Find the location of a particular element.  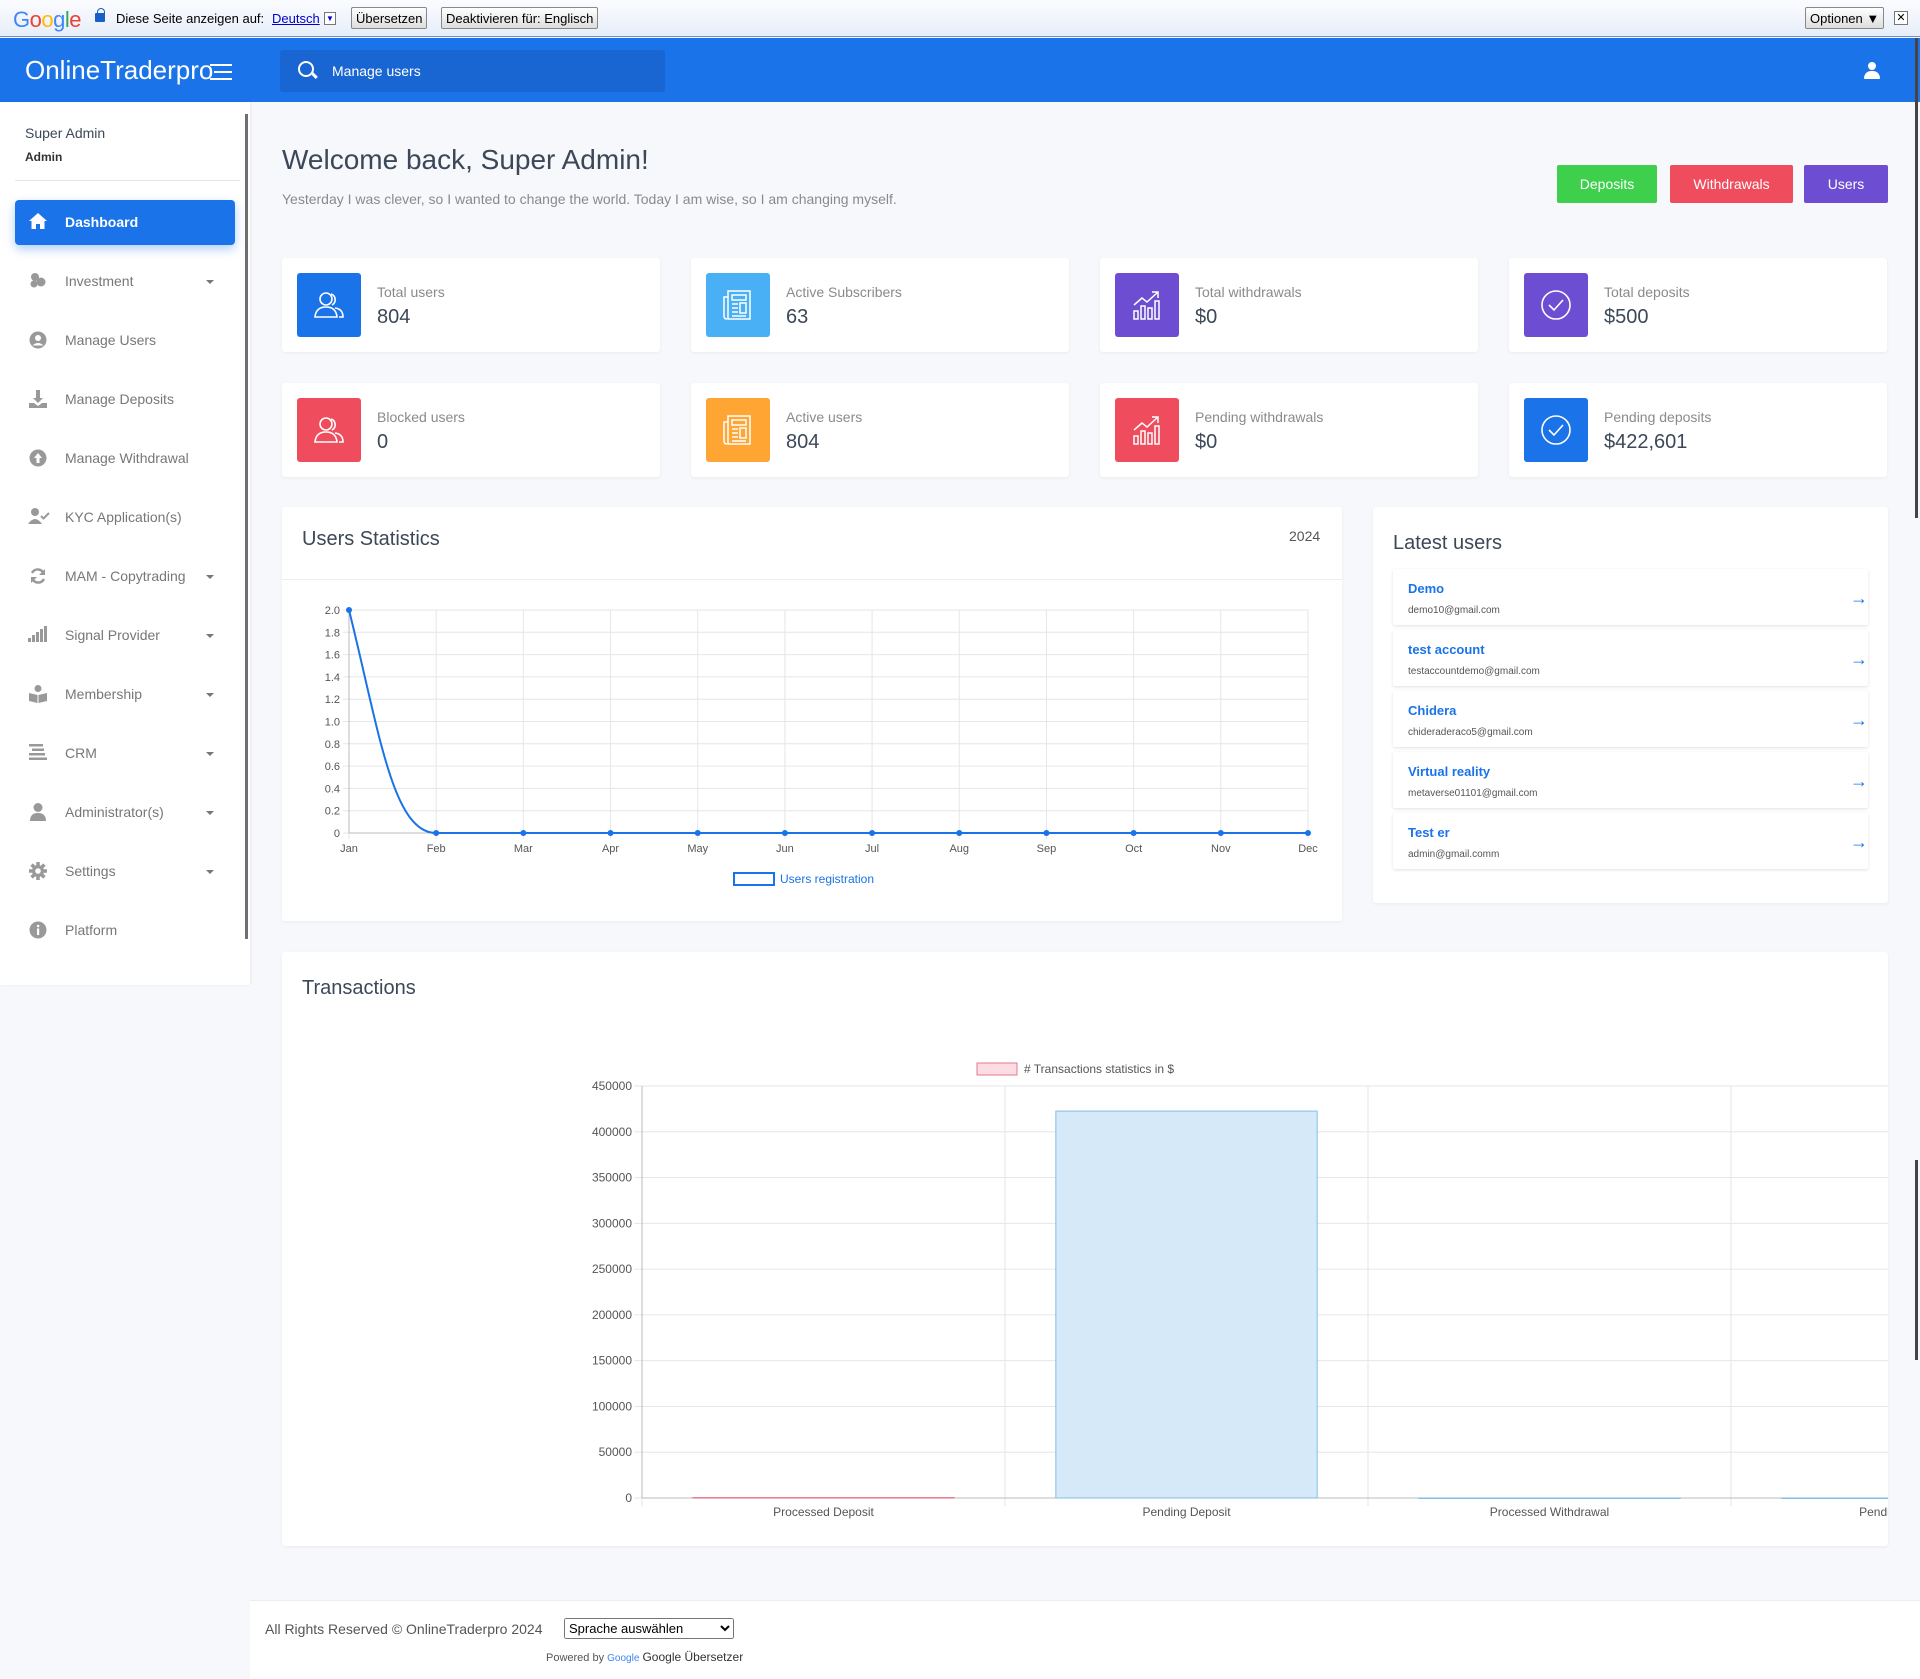

close-icon: ✕ is located at coordinates (1901, 18).